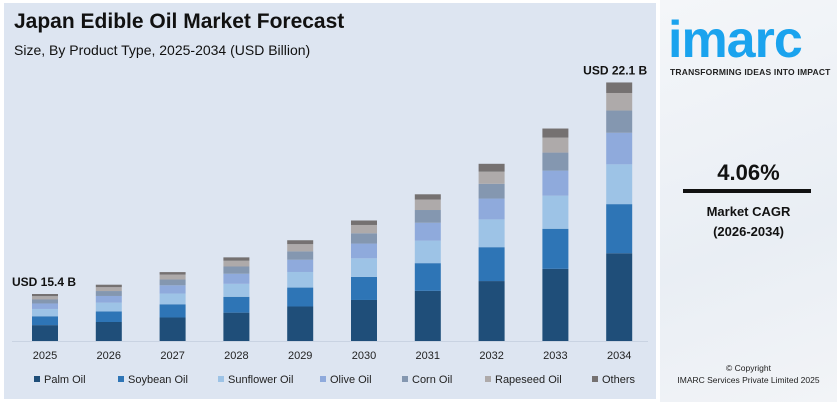  Describe the element at coordinates (491, 311) in the screenshot. I see `bar-segment-palm-oil-2032` at that location.